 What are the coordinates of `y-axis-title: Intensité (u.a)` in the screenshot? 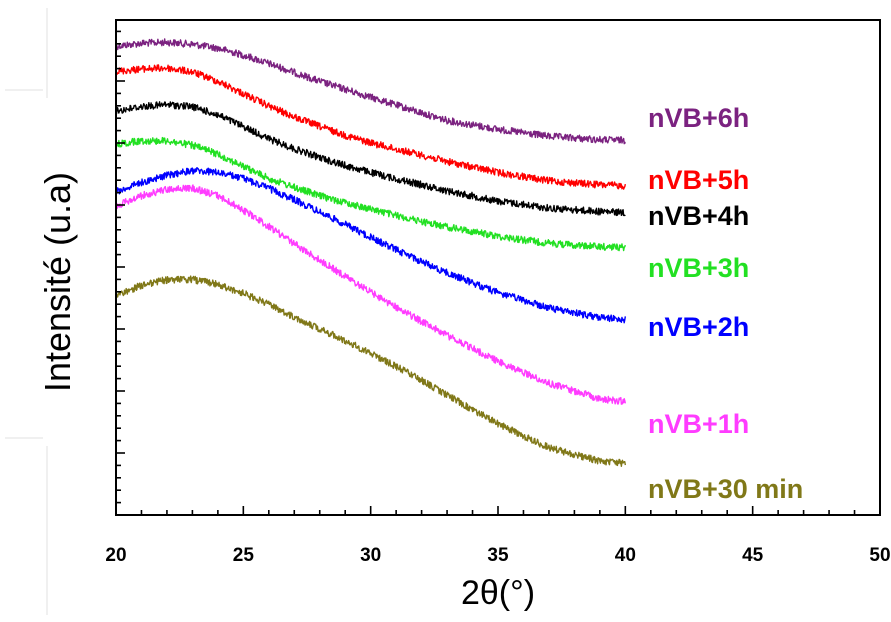 It's located at (57, 282).